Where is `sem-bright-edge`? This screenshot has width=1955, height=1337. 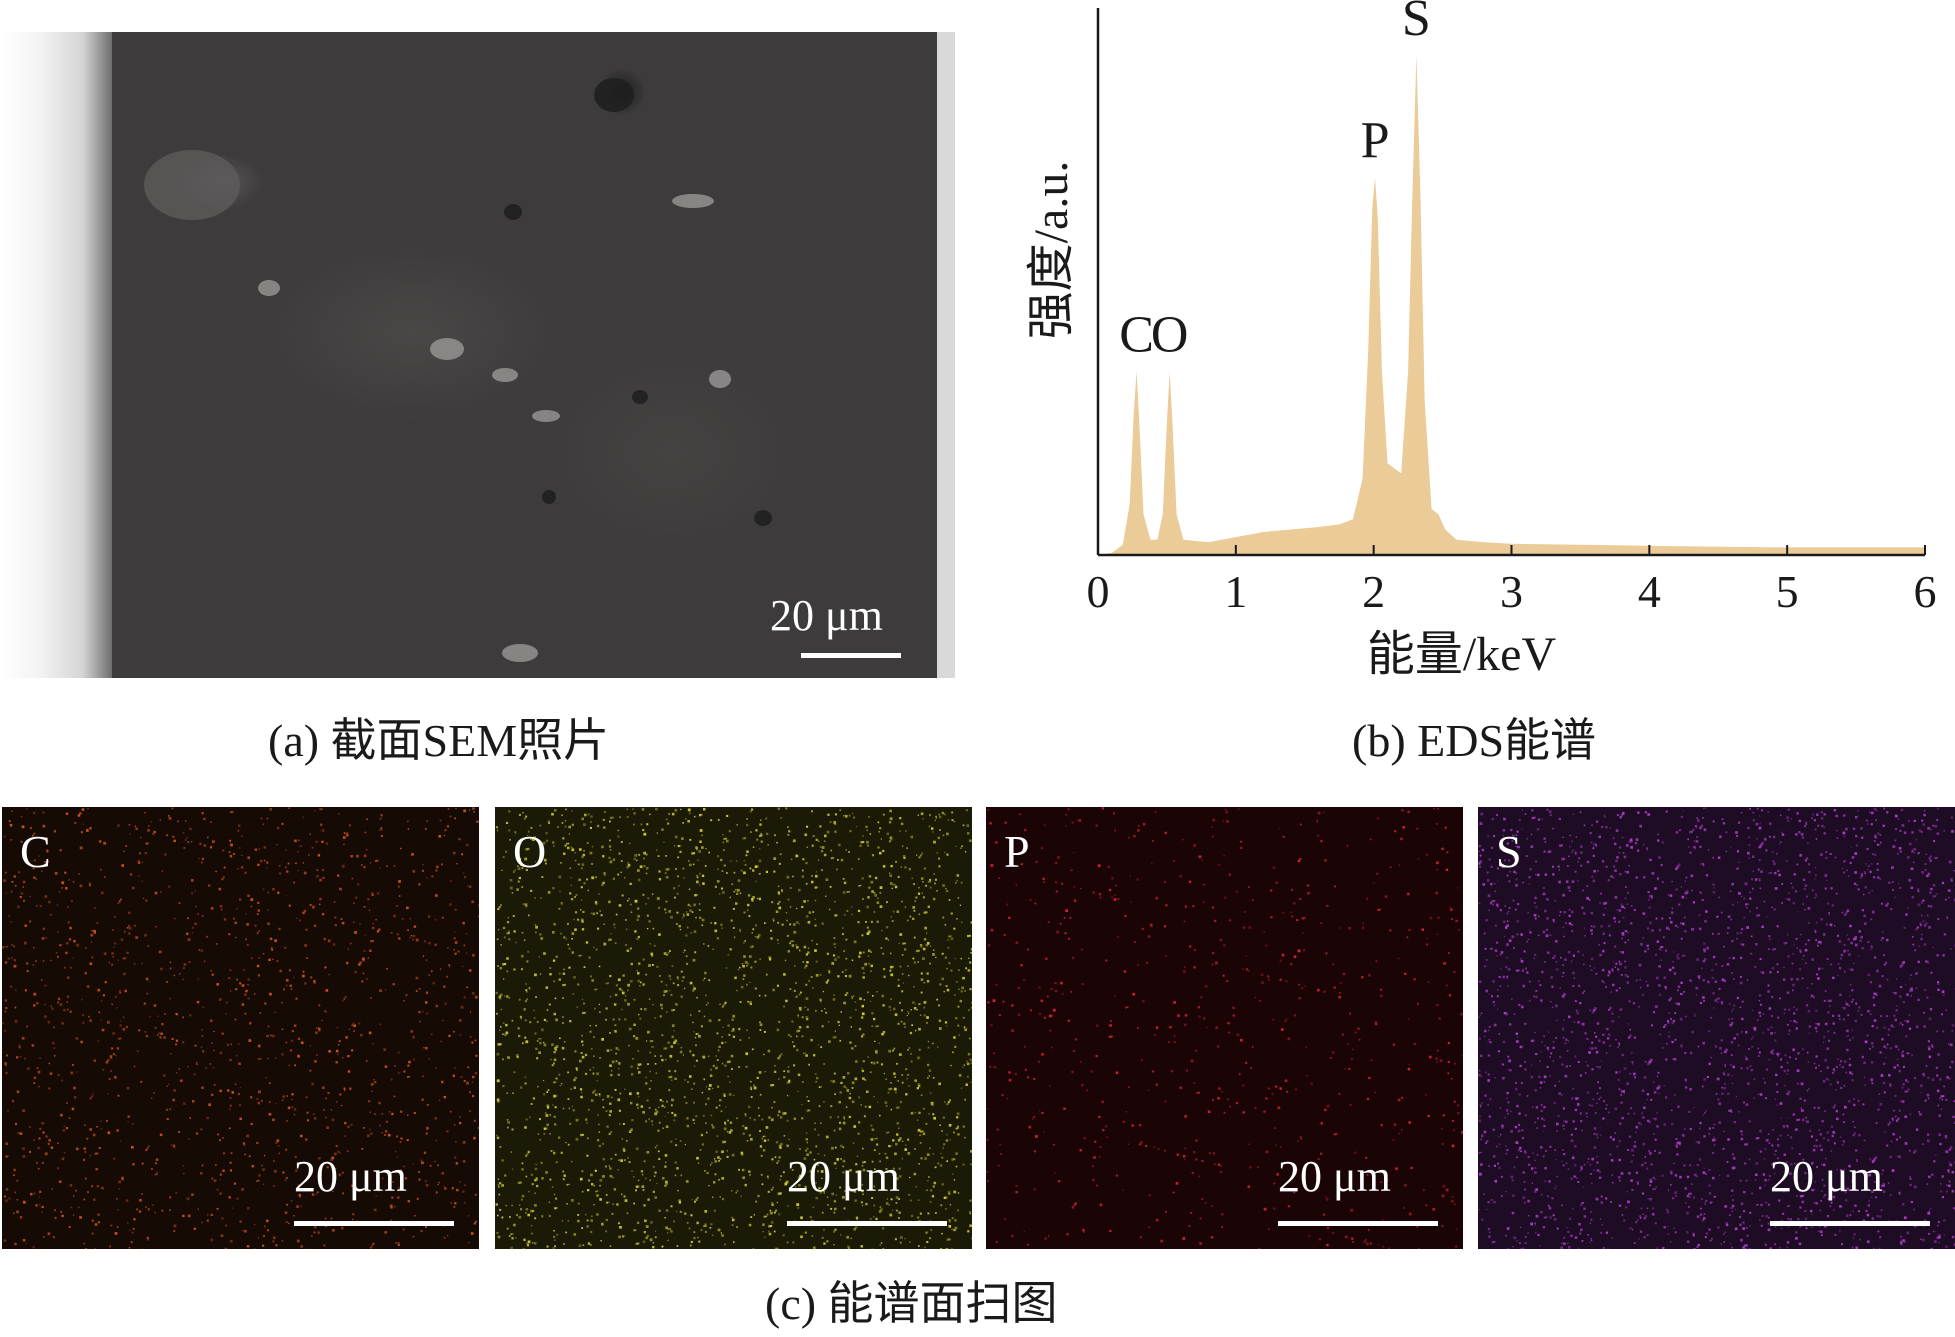
sem-bright-edge is located at coordinates (59, 355).